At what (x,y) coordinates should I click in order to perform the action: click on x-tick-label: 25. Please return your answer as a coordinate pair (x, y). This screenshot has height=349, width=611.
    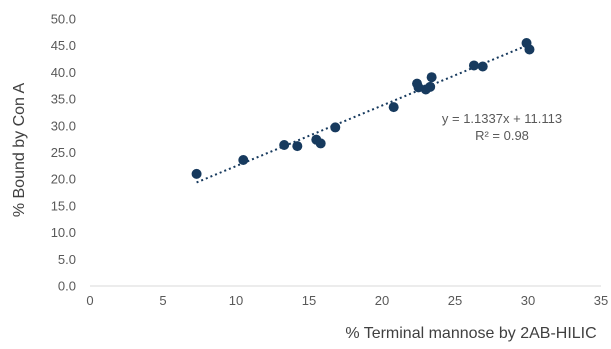
    Looking at the image, I should click on (455, 300).